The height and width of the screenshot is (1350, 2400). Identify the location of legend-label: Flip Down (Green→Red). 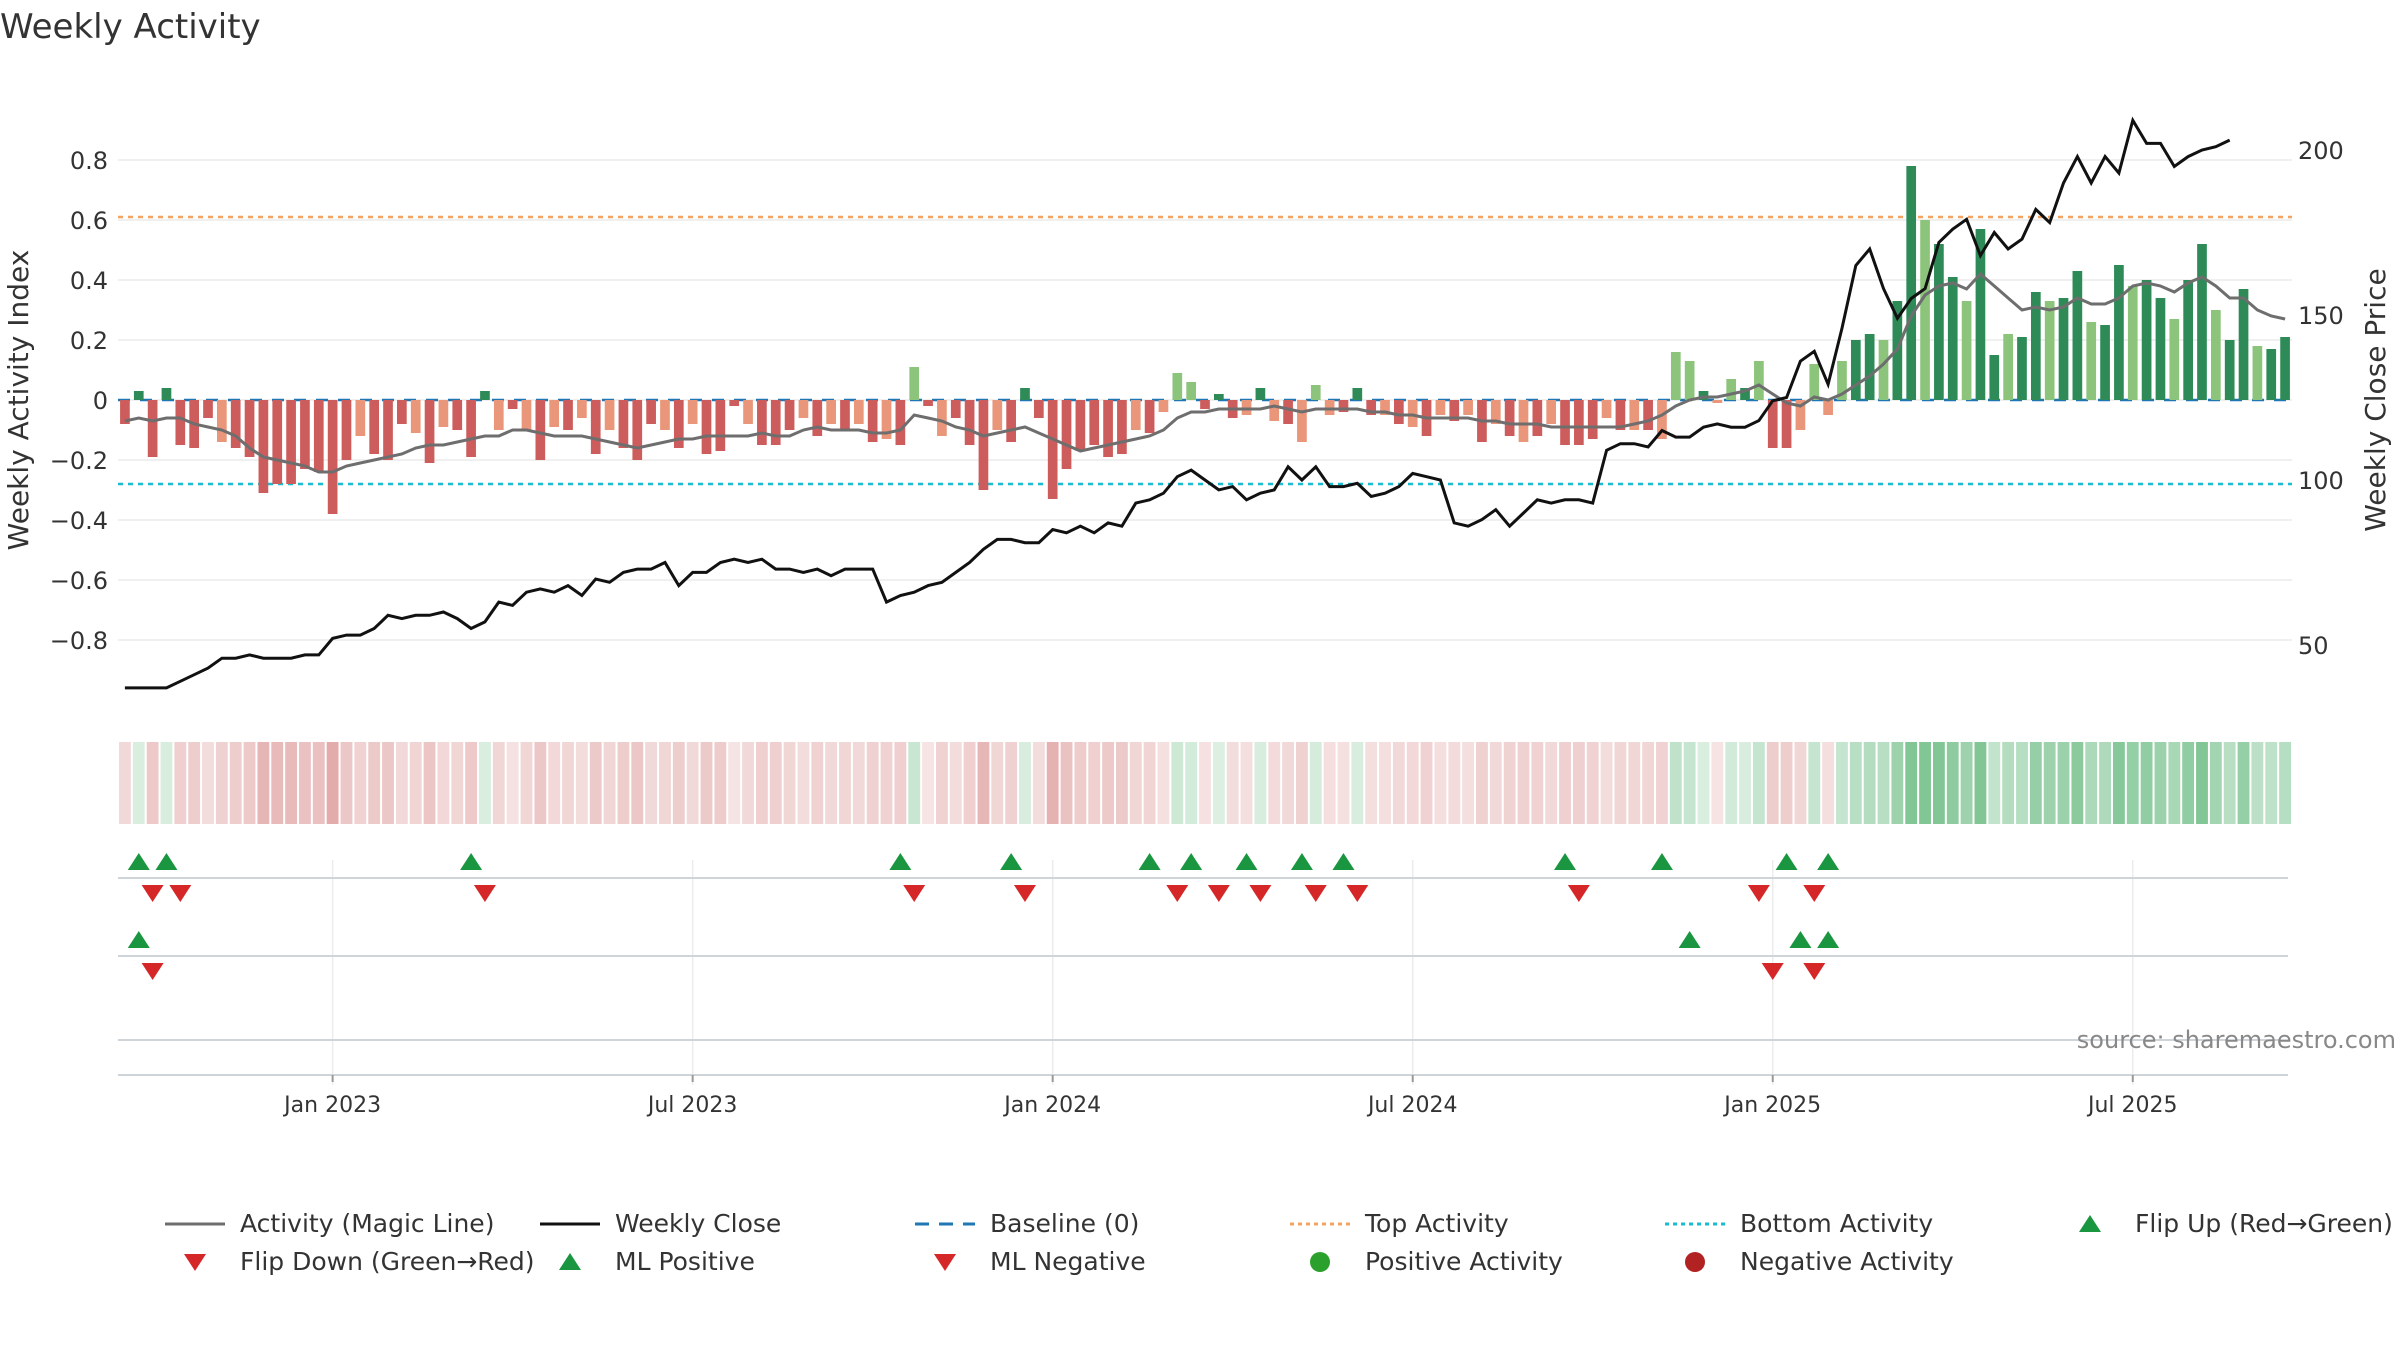
(387, 1261).